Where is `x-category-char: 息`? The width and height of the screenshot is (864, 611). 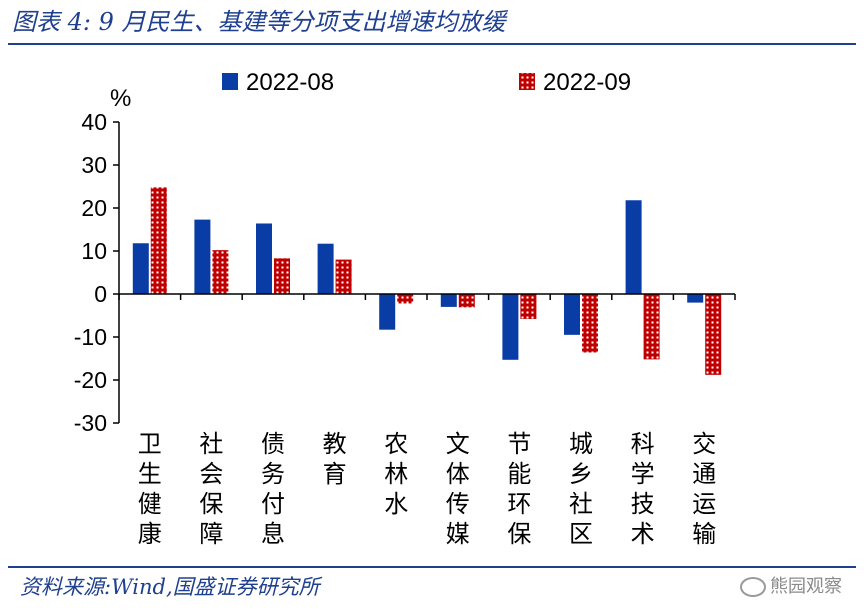 x-category-char: 息 is located at coordinates (273, 534).